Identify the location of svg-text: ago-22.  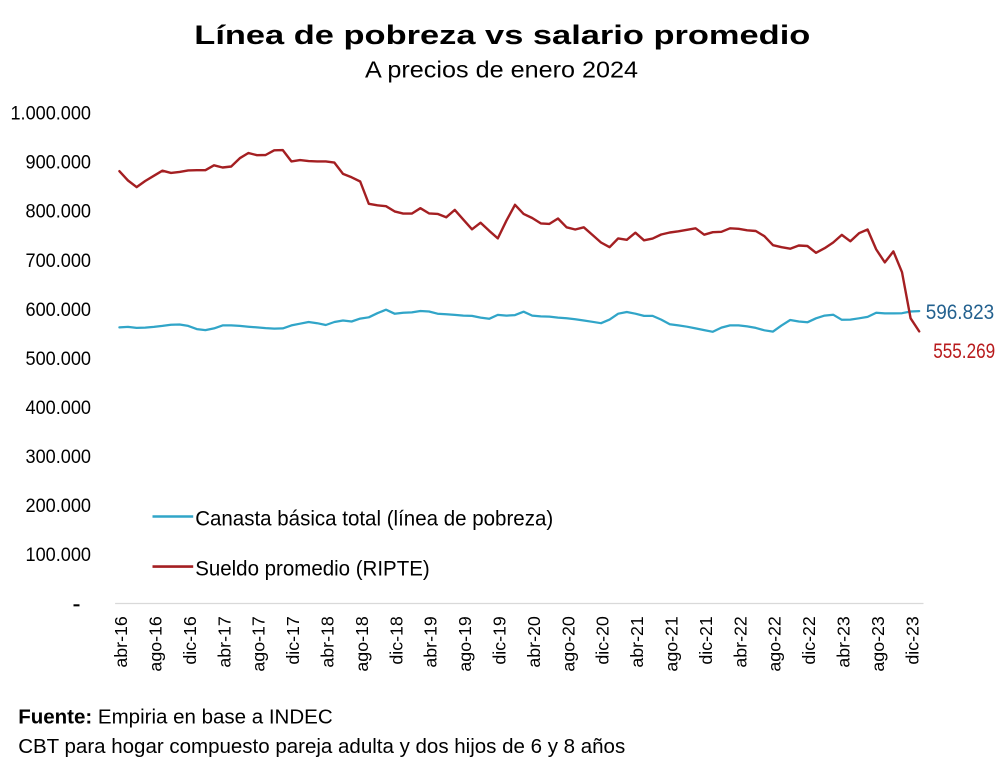
(775, 643).